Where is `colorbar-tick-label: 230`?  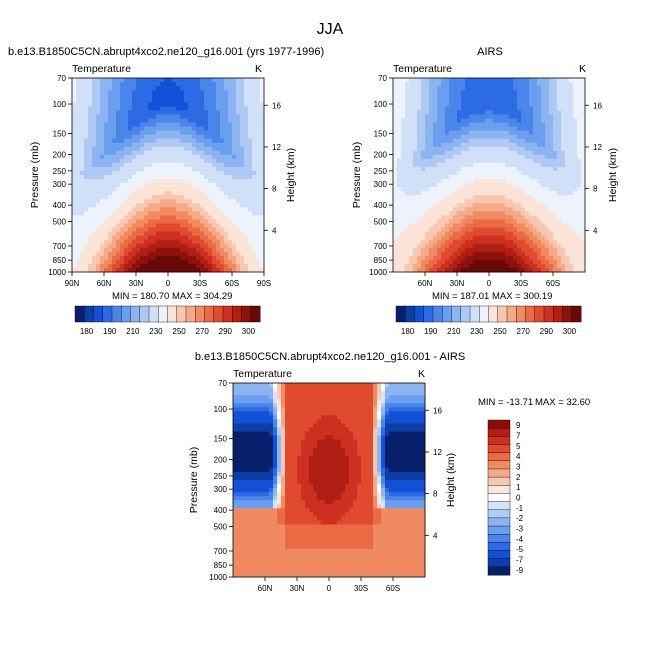
colorbar-tick-label: 230 is located at coordinates (156, 331).